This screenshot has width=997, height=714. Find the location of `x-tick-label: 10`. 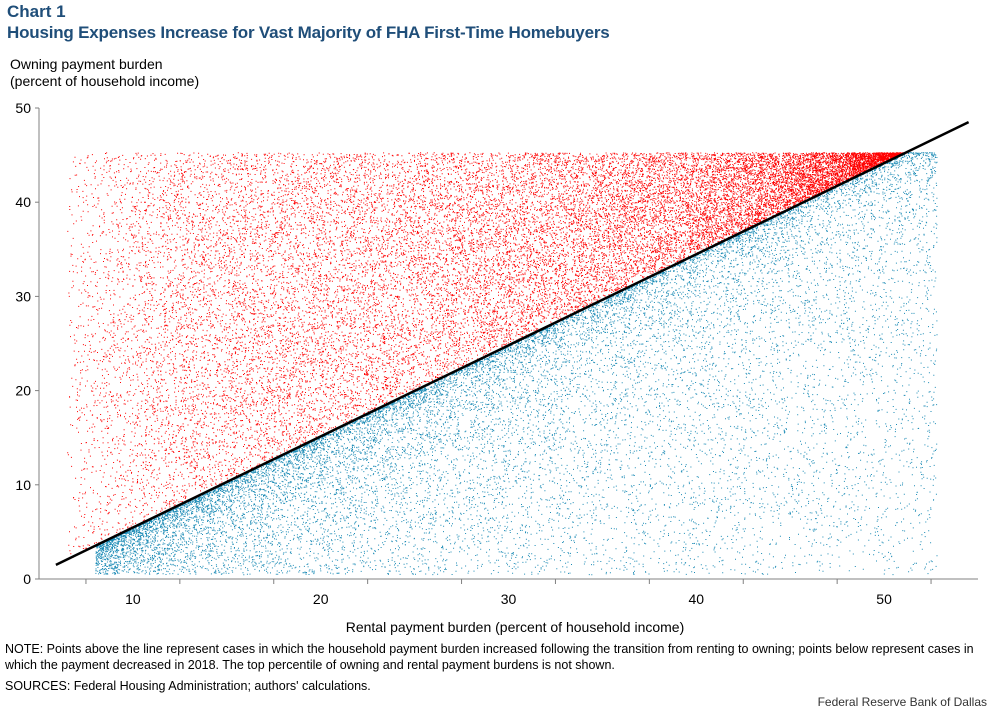

x-tick-label: 10 is located at coordinates (133, 599).